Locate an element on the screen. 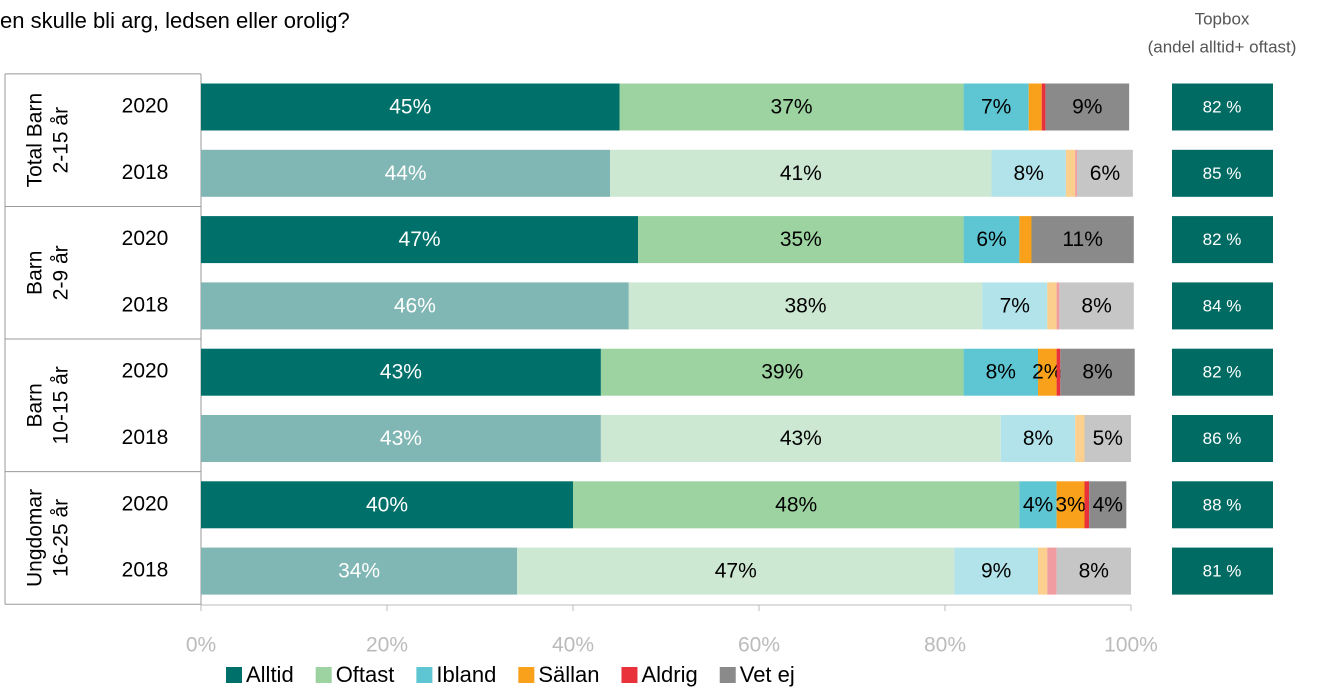 The height and width of the screenshot is (691, 1336). data-label: 40% is located at coordinates (387, 504).